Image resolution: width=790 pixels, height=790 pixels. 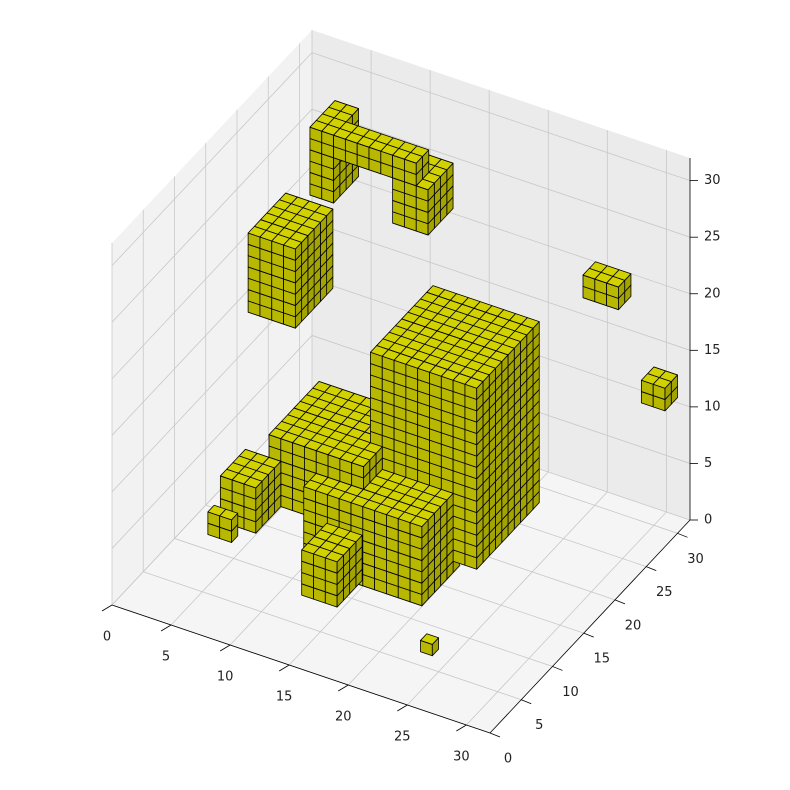 What do you see at coordinates (712, 406) in the screenshot?
I see `z-tick-label: 10` at bounding box center [712, 406].